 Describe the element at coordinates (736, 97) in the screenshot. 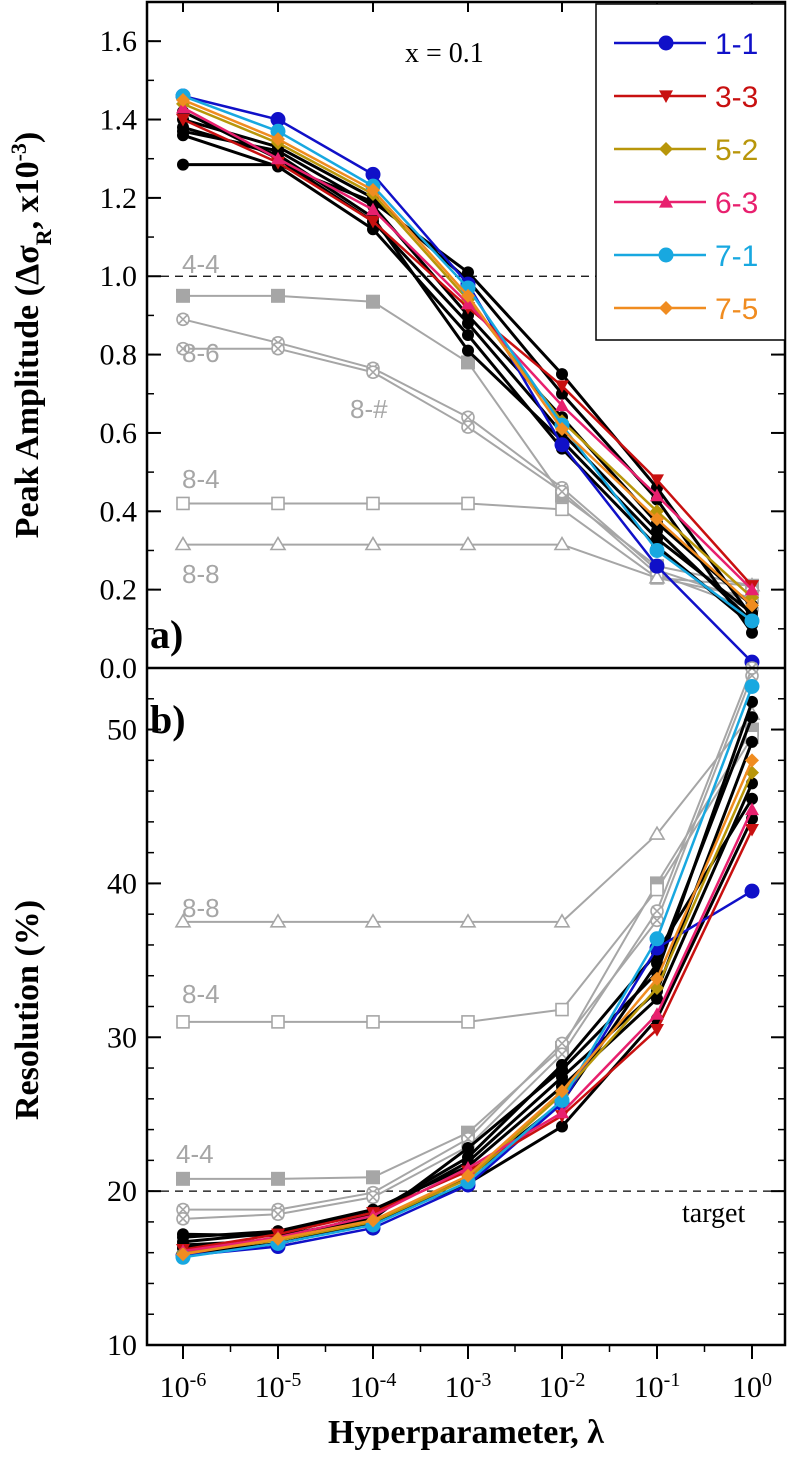

I see `legend-label: 3-3` at that location.